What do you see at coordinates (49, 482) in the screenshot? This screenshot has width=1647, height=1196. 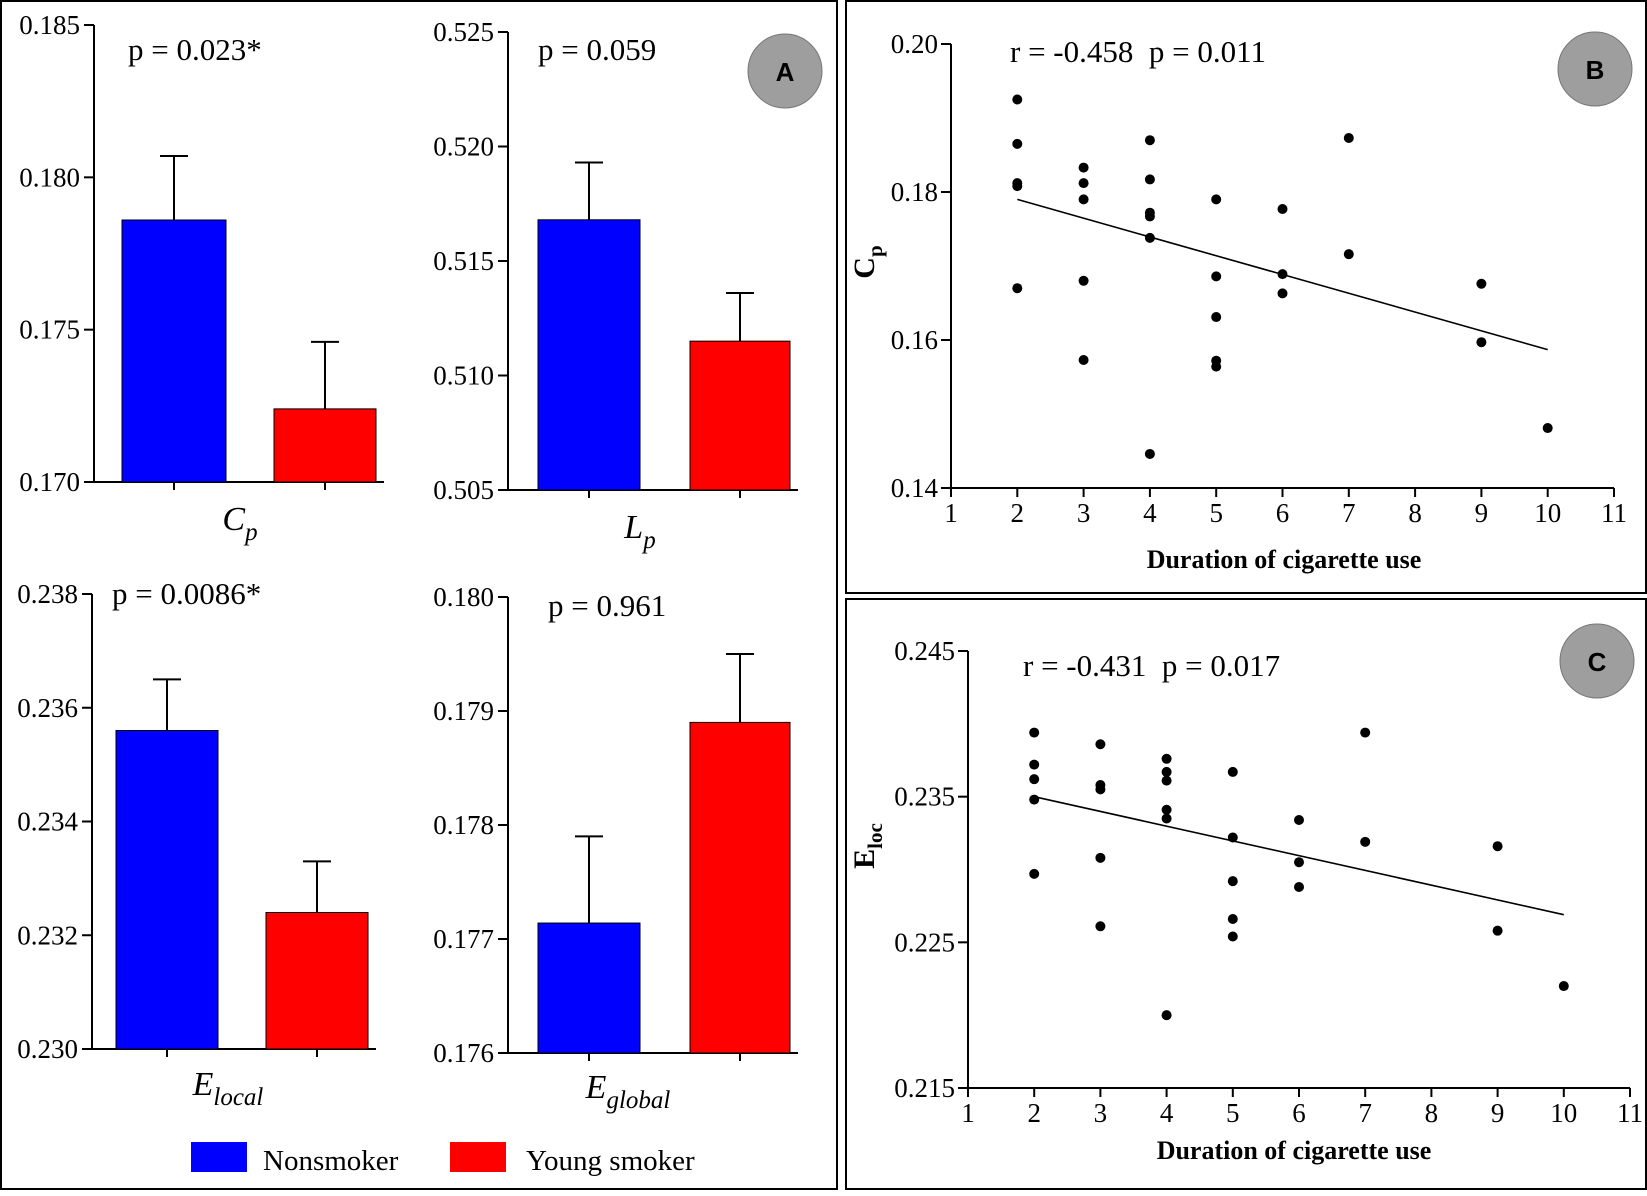 I see `y-tick-label: 0.170` at bounding box center [49, 482].